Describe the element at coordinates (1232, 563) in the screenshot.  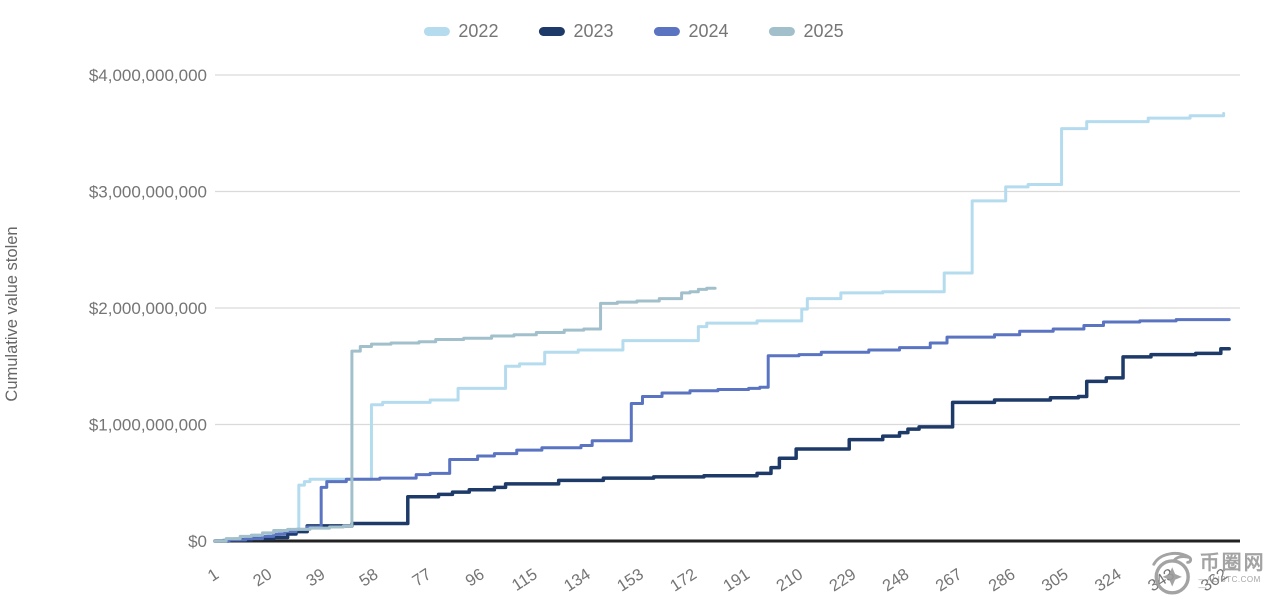
I see `watermark-site-name: 币圈网` at that location.